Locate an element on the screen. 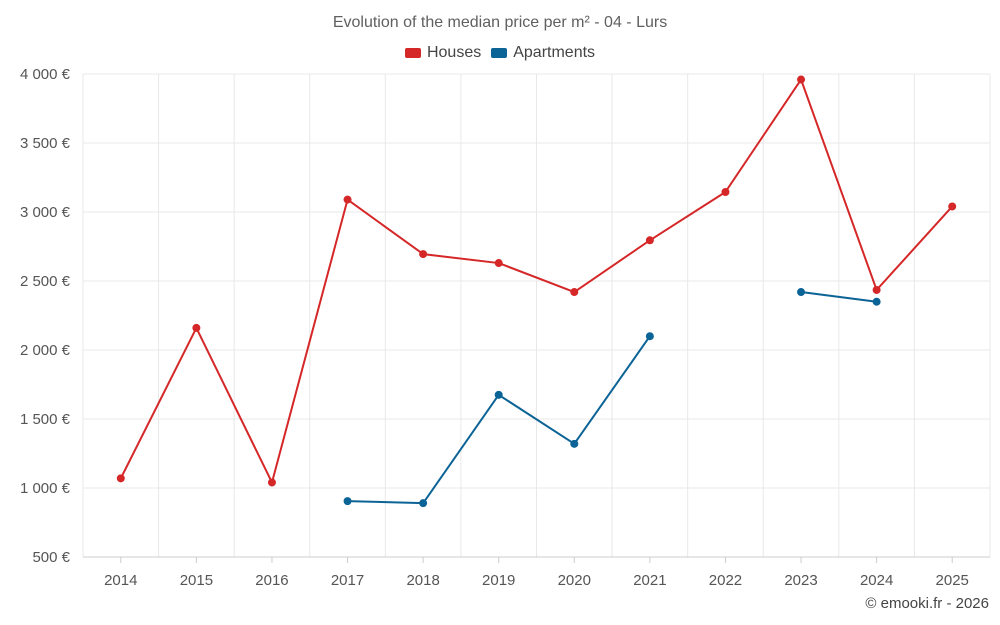 Image resolution: width=1000 pixels, height=625 pixels. y-tick-label: 4 000 € is located at coordinates (45, 74).